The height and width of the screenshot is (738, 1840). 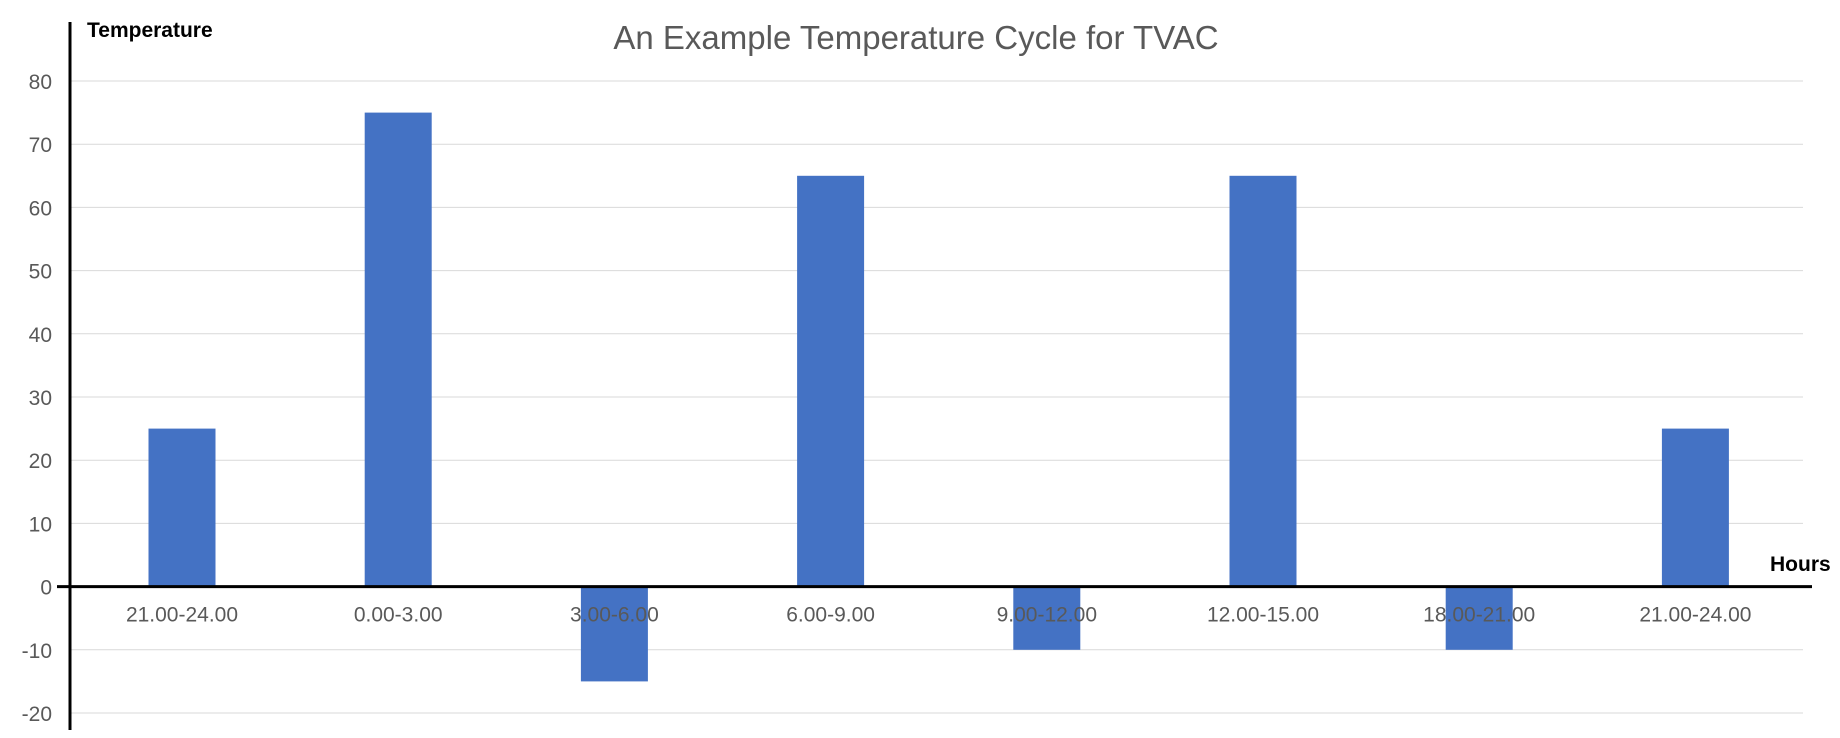 What do you see at coordinates (40, 398) in the screenshot?
I see `y-tick-label: 30` at bounding box center [40, 398].